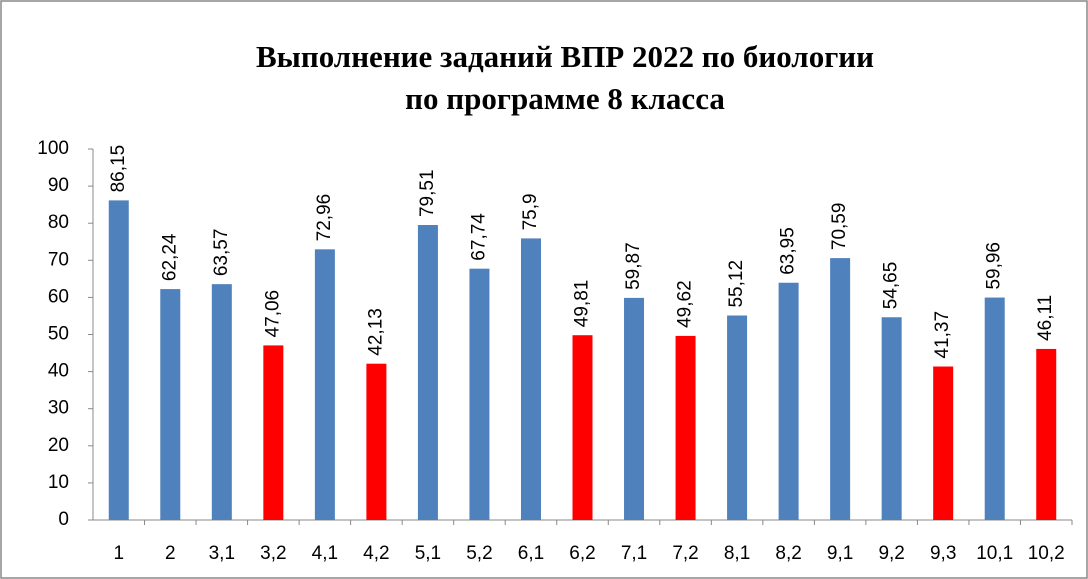 This screenshot has height=579, width=1088. What do you see at coordinates (58, 371) in the screenshot?
I see `y-tick-label: 40` at bounding box center [58, 371].